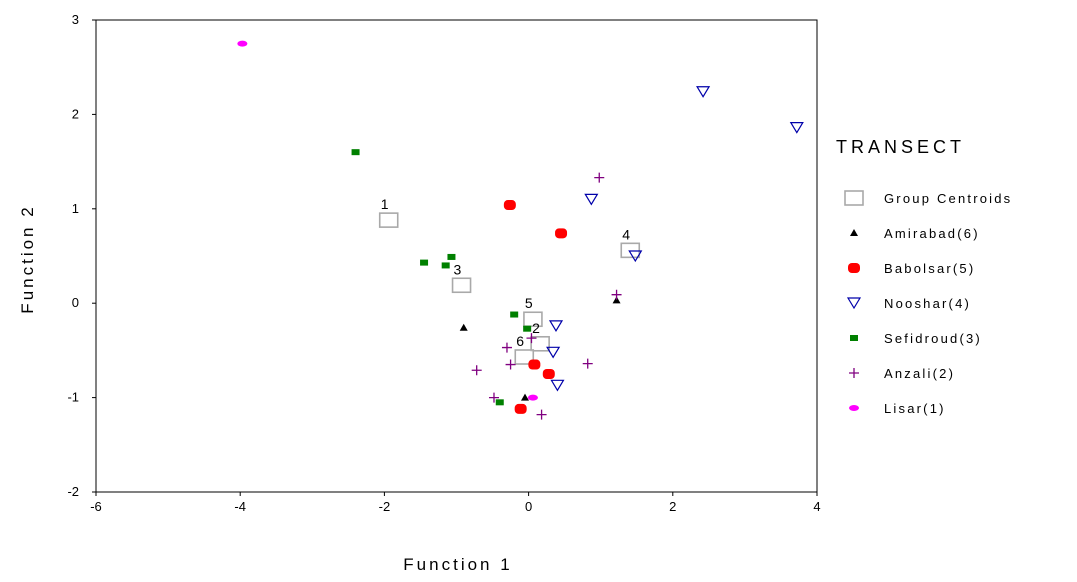 The height and width of the screenshot is (582, 1077). What do you see at coordinates (27, 258) in the screenshot?
I see `y-axis-title: Function 2` at bounding box center [27, 258].